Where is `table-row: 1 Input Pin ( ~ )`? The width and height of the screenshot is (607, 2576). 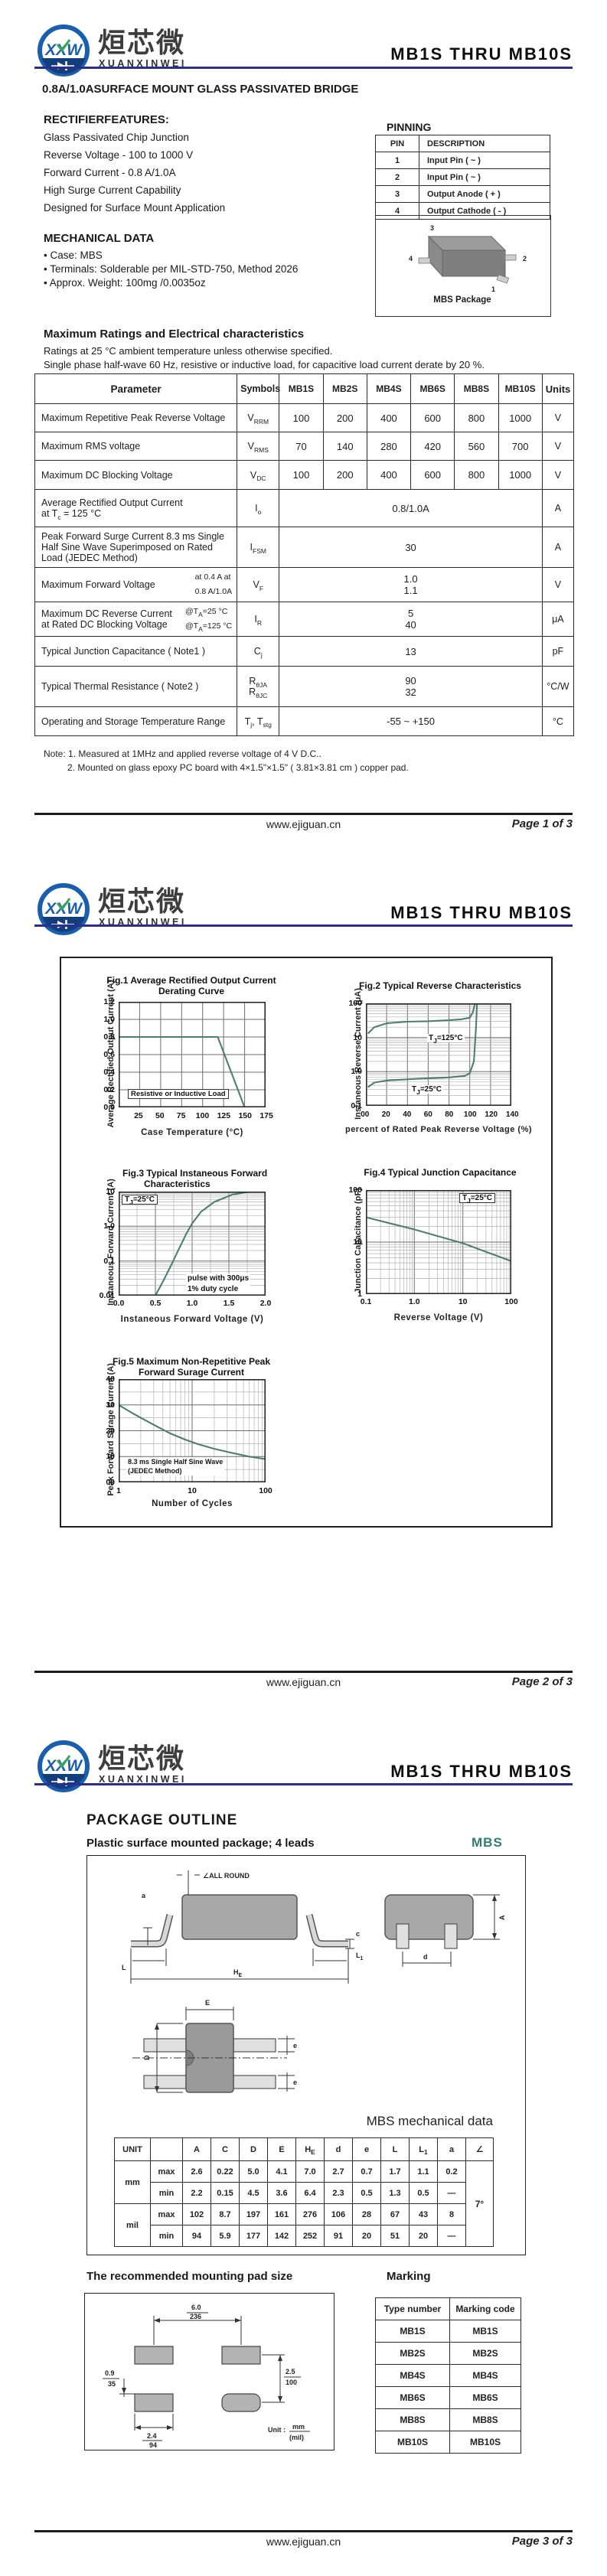
table-row: 1 Input Pin ( ~ ) is located at coordinates (463, 160).